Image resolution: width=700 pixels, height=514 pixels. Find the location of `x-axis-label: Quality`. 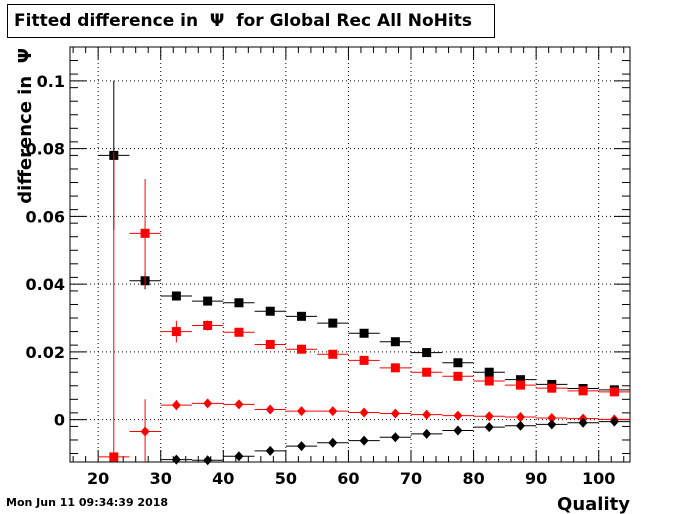

x-axis-label: Quality is located at coordinates (593, 504).